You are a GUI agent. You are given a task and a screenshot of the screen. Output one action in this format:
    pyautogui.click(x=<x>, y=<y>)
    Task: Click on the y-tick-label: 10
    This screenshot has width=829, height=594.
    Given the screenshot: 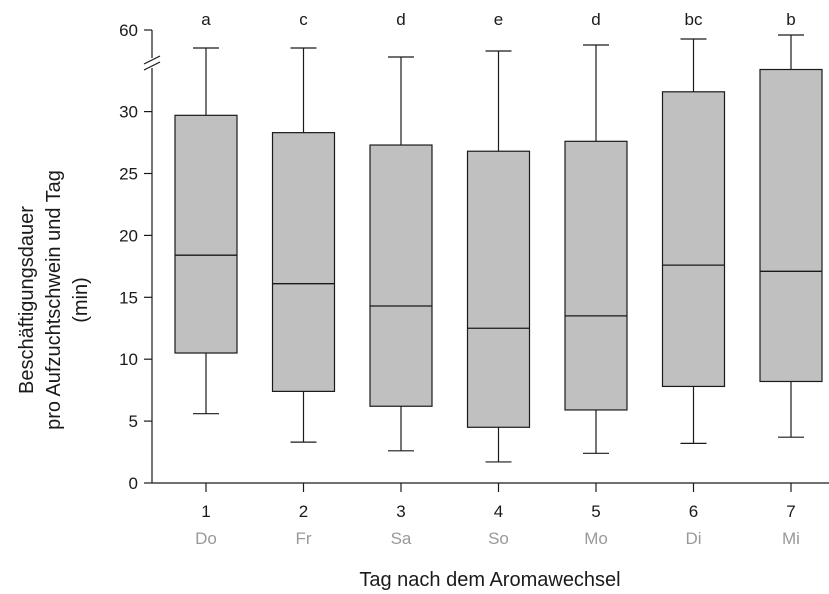 What is the action you would take?
    pyautogui.click(x=128, y=359)
    